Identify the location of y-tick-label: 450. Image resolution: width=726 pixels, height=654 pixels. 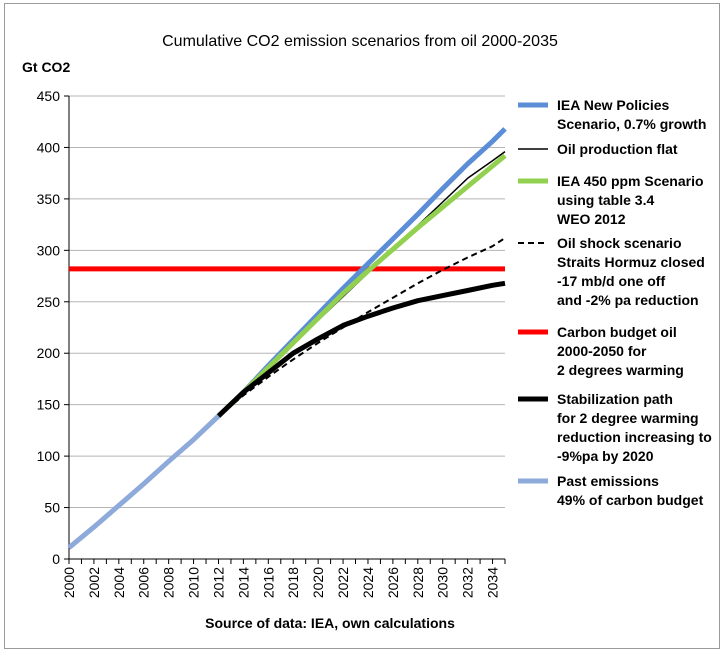
(49, 96).